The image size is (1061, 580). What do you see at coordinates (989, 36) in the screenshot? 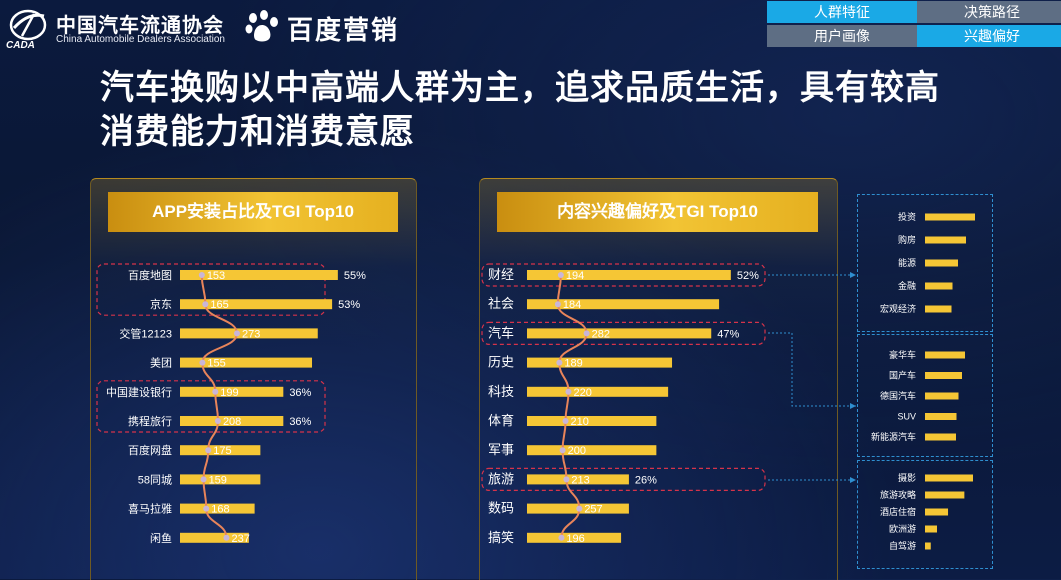
I see `tab-interest-preference: 兴趣偏好` at bounding box center [989, 36].